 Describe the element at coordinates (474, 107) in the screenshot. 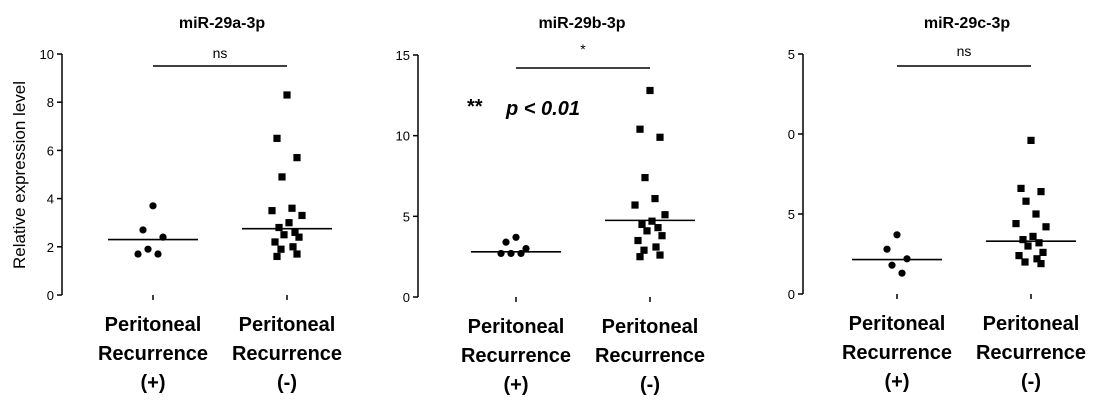

I see `annotation-stars: **` at that location.